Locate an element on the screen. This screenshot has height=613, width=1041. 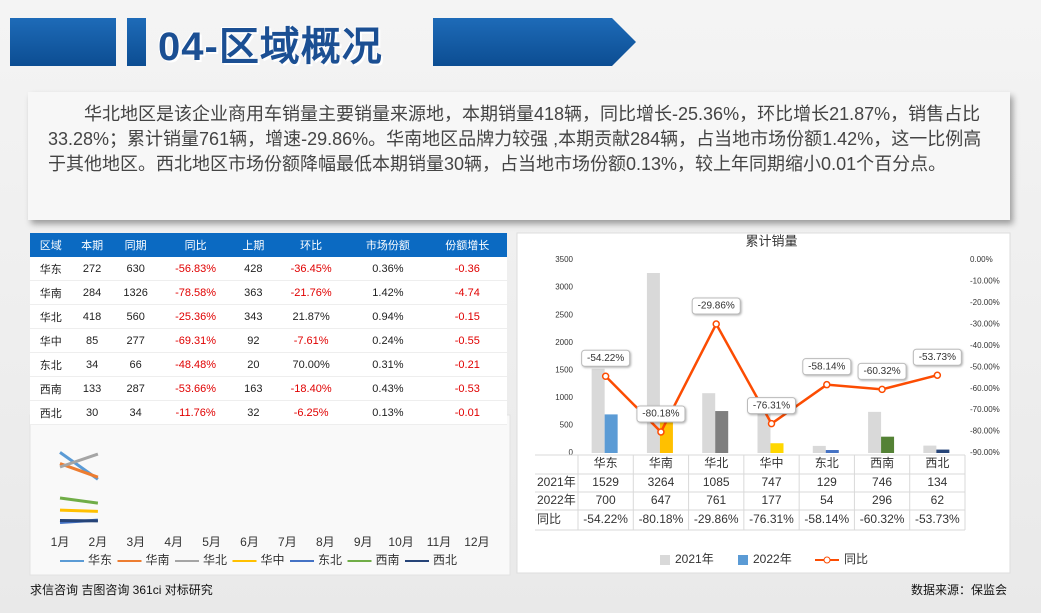
data-label: -53.73% is located at coordinates (937, 357).